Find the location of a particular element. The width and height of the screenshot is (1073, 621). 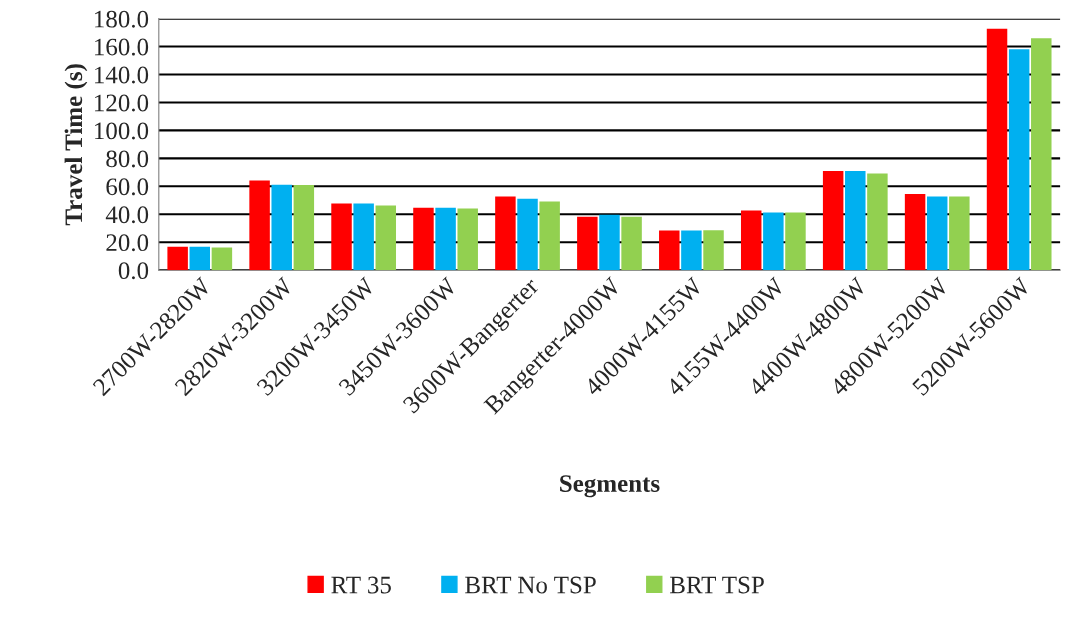

y-tick-label: 140.0 is located at coordinates (122, 75).